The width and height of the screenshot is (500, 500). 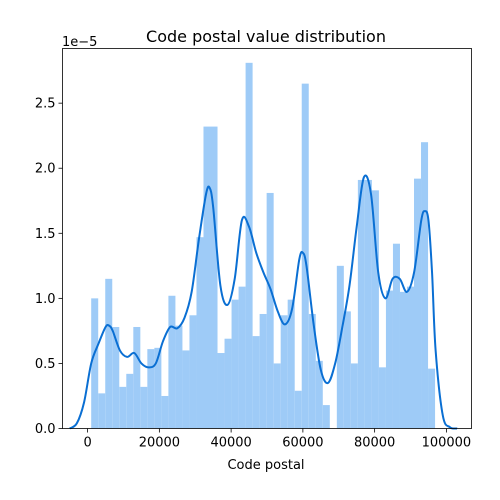 I want to click on y-tick-label: 1.0, so click(x=45, y=299).